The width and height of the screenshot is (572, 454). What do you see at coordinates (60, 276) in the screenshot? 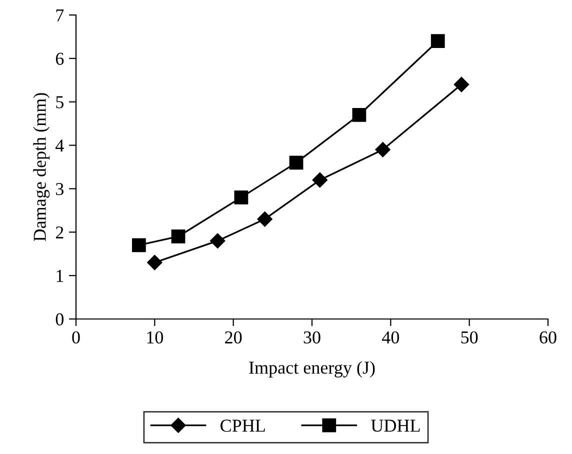
I see `y-tick-label: 1` at bounding box center [60, 276].